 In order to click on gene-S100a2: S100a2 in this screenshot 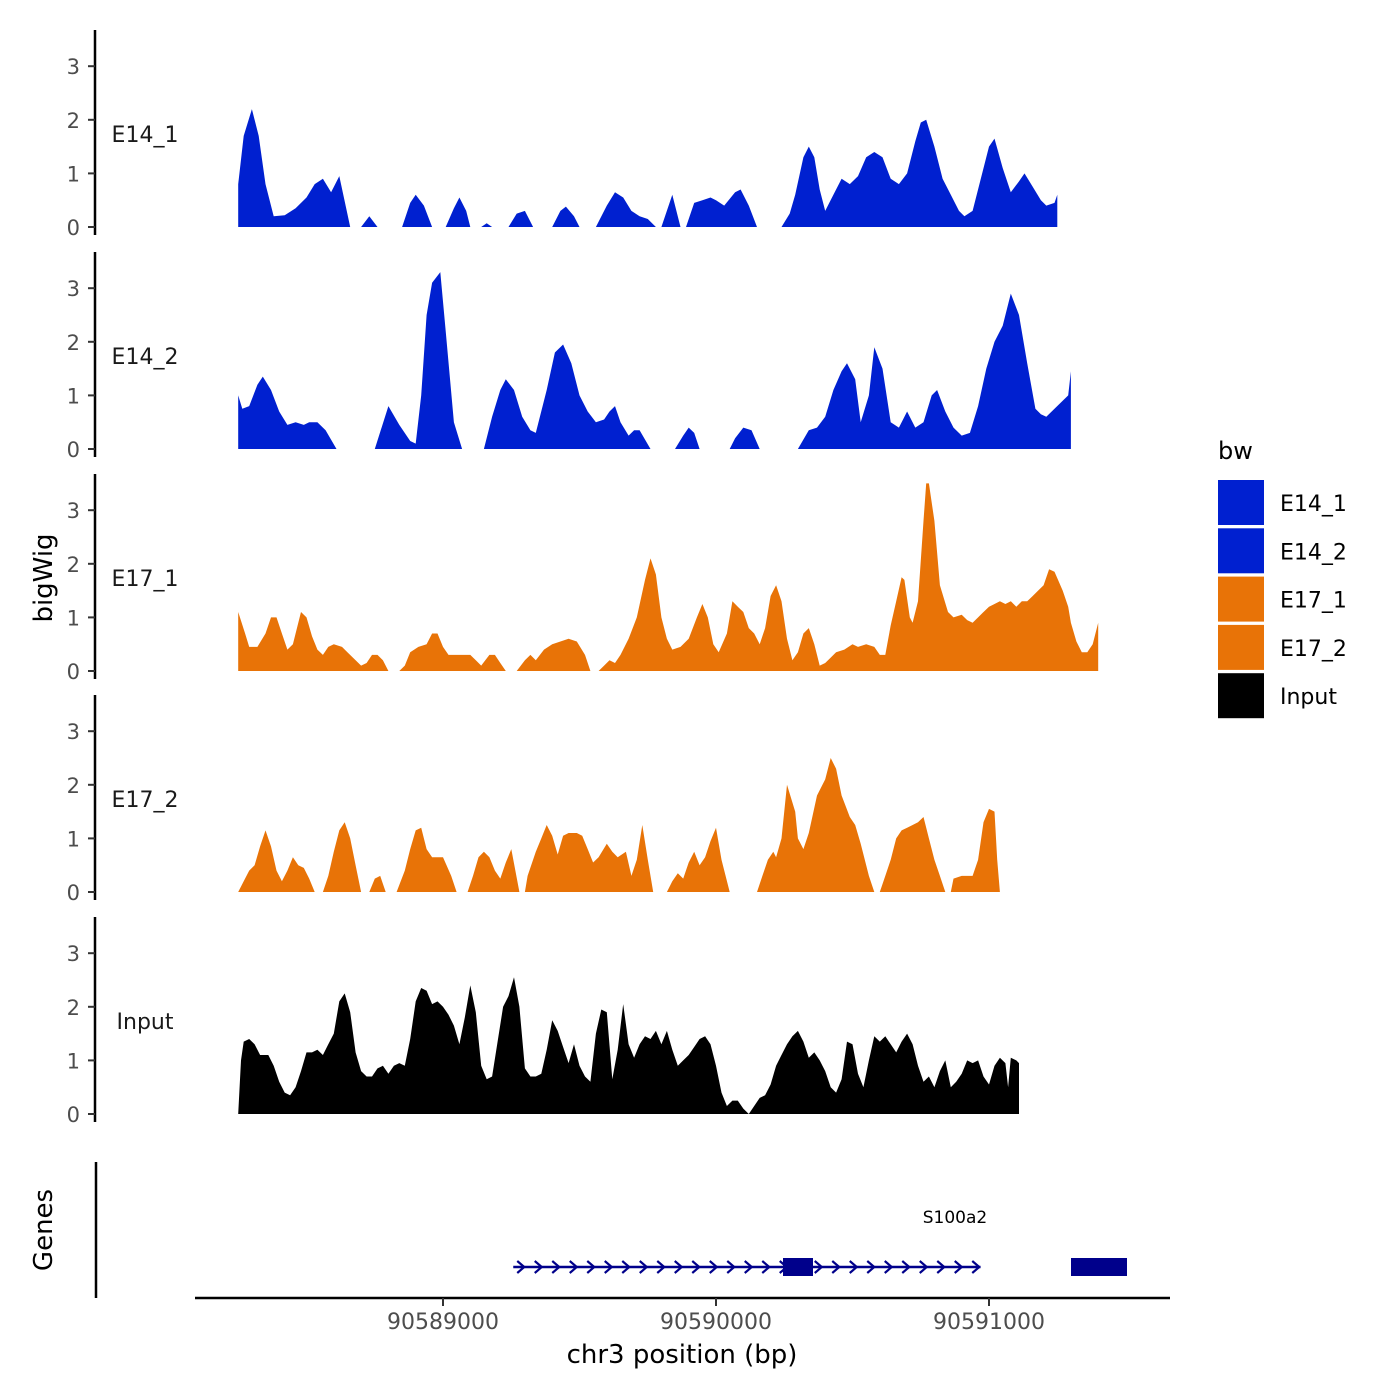, I will do `click(820, 1242)`.